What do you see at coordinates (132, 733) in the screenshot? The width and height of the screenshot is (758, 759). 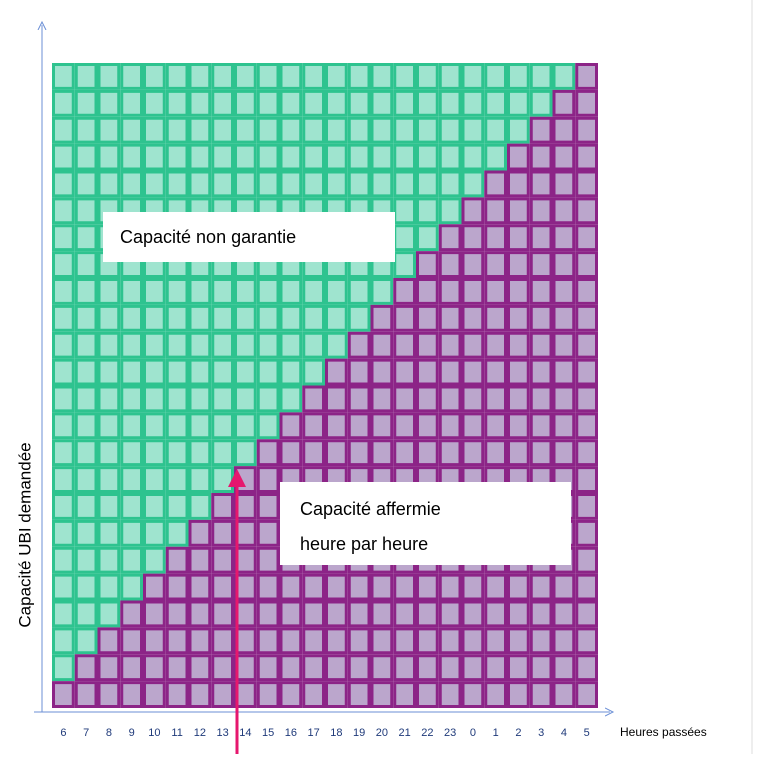 I see `hour-label: 9` at bounding box center [132, 733].